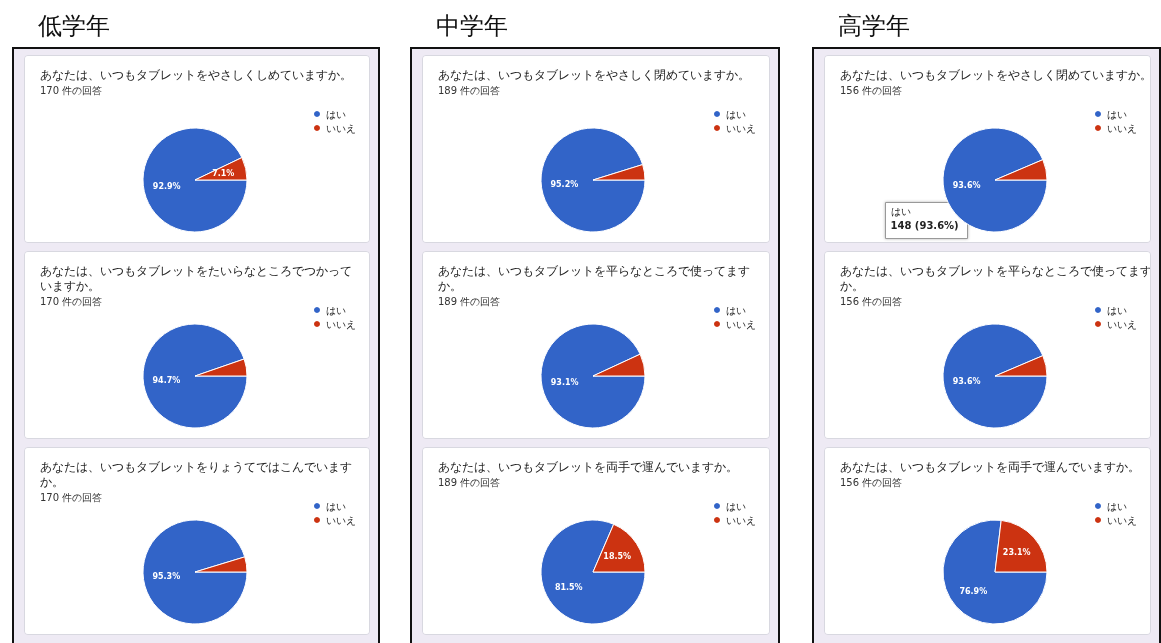 The width and height of the screenshot is (1161, 643). What do you see at coordinates (166, 576) in the screenshot?
I see `data-label: 95.3%` at bounding box center [166, 576].